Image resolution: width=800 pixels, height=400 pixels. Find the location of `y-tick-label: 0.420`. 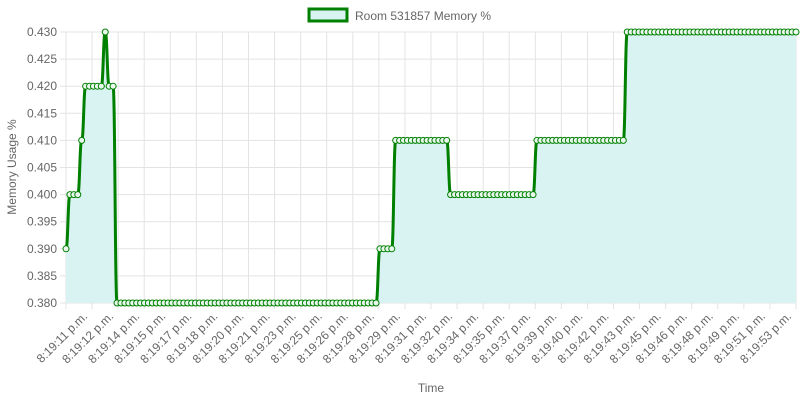

y-tick-label: 0.420 is located at coordinates (42, 86).